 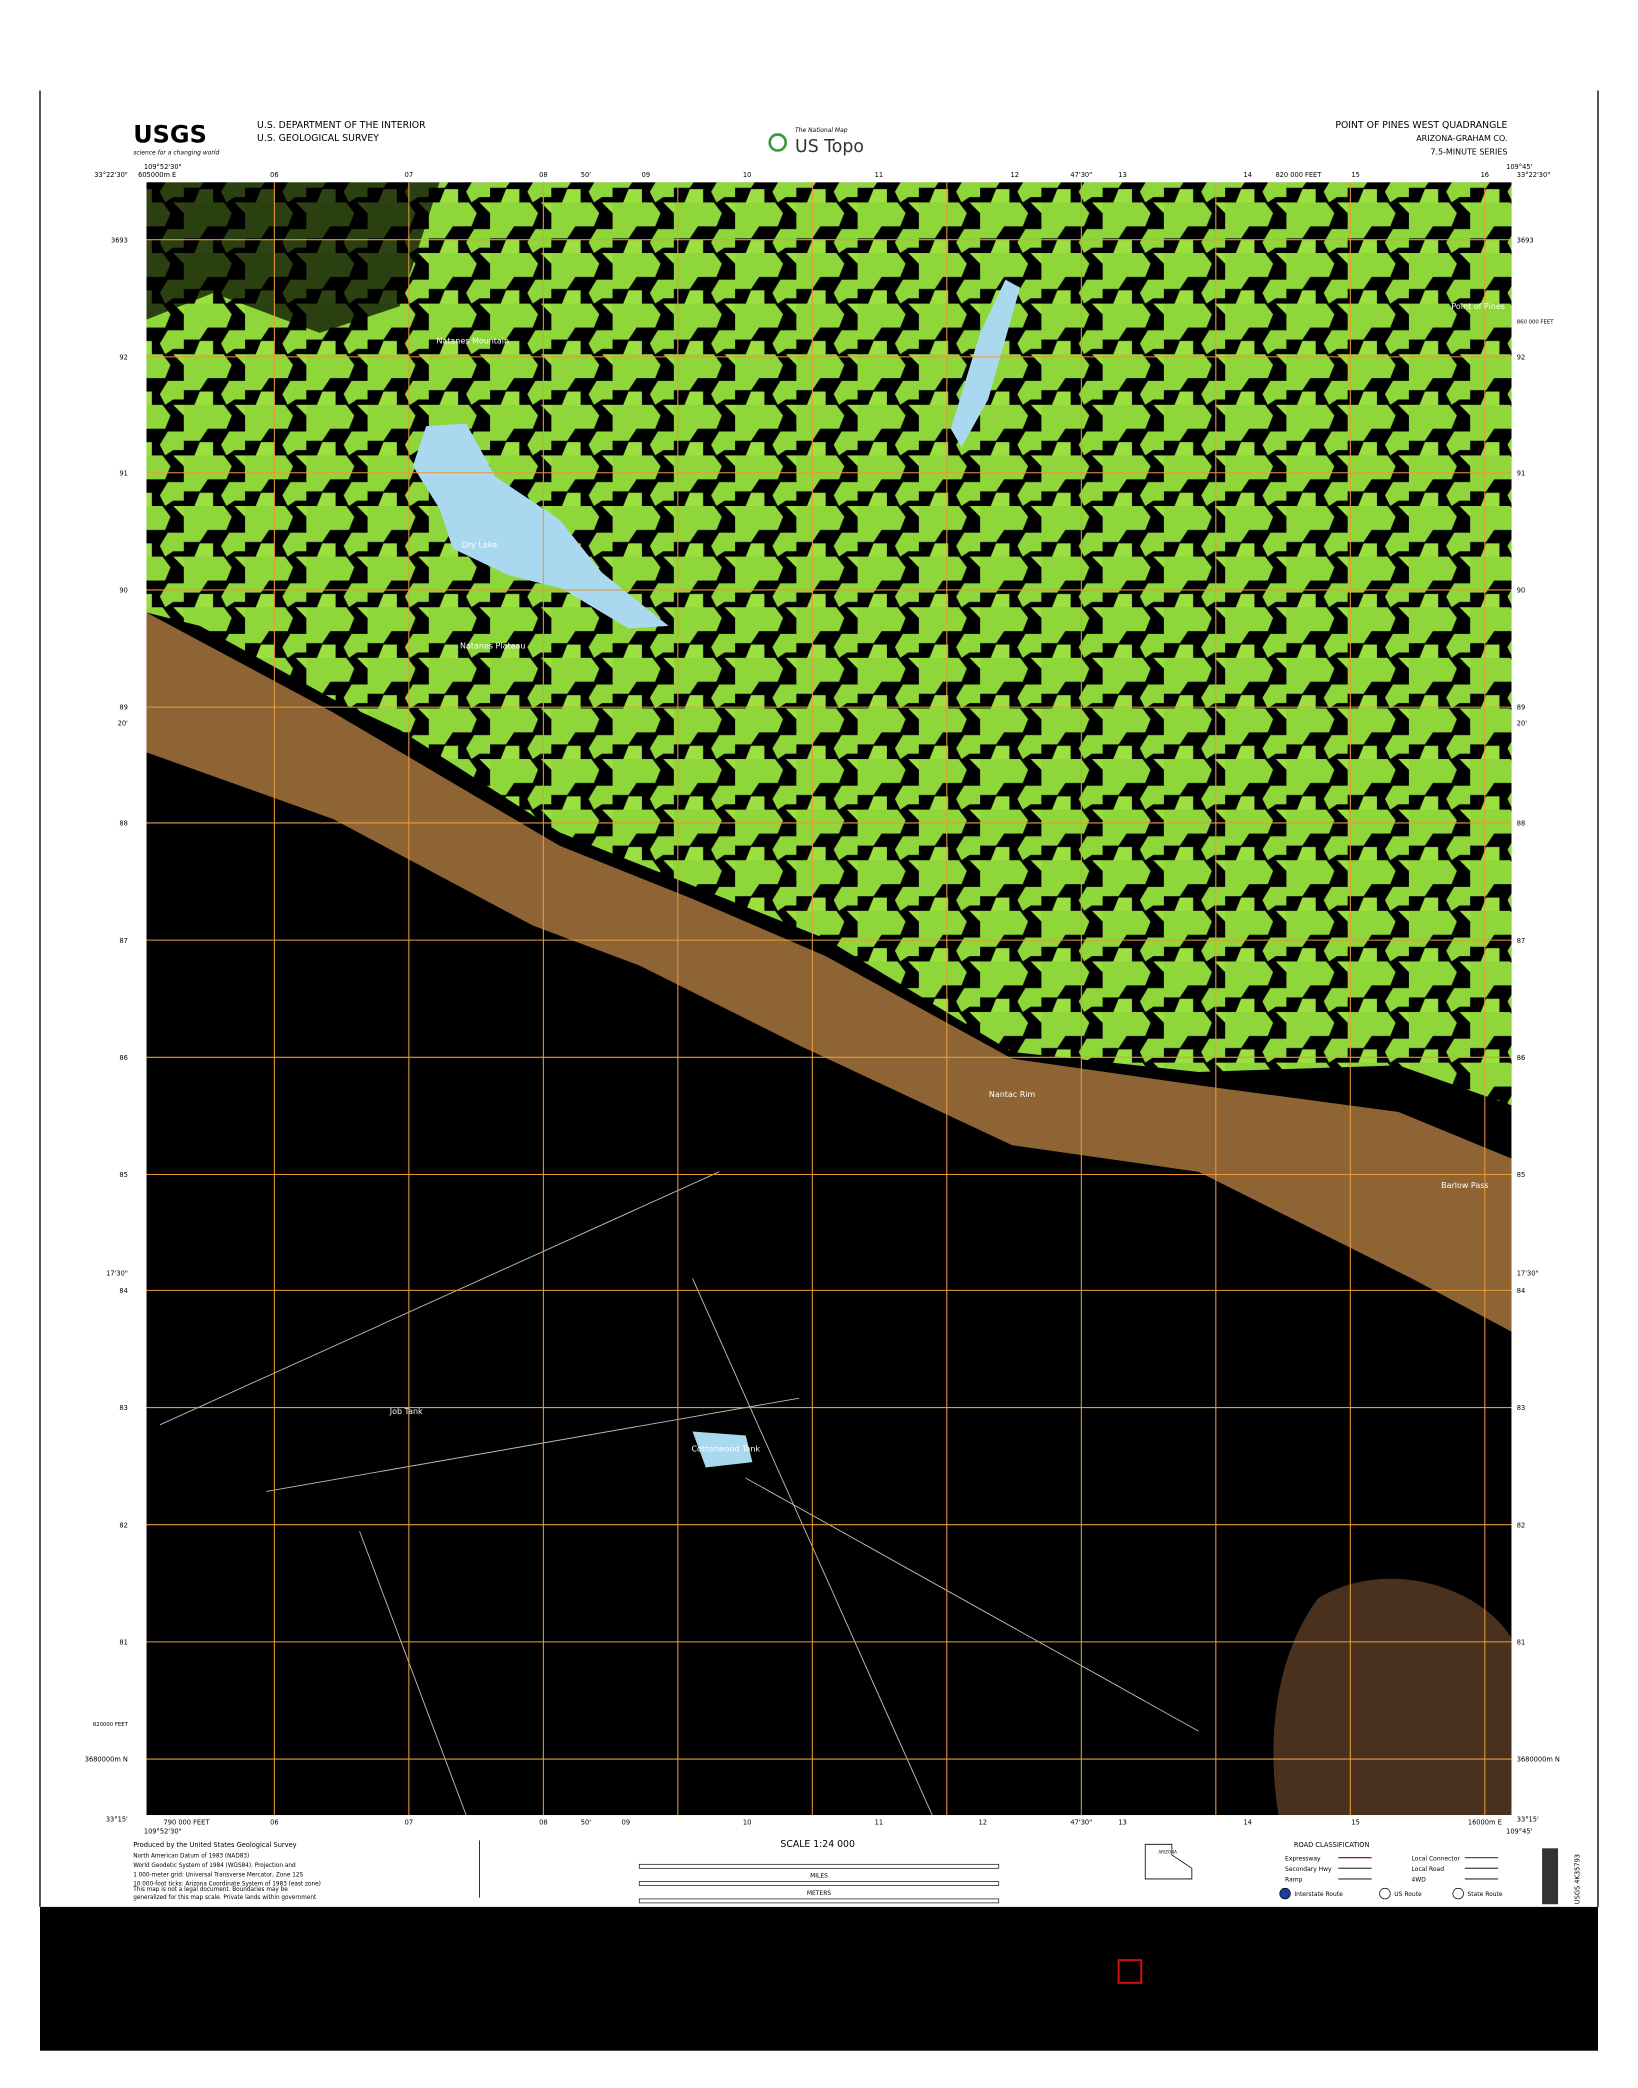 I want to click on open-area, so click(x=293, y=257).